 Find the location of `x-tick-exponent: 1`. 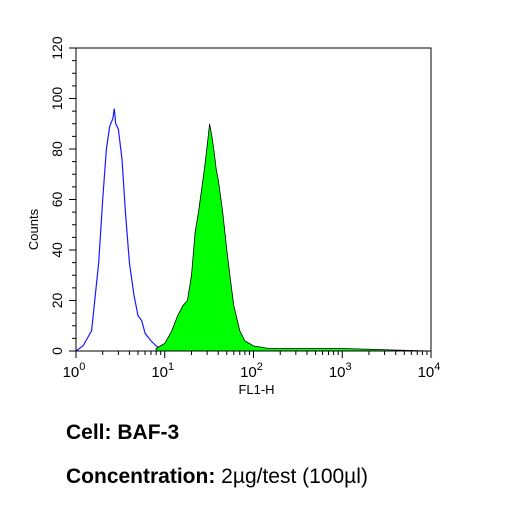

x-tick-exponent: 1 is located at coordinates (171, 367).